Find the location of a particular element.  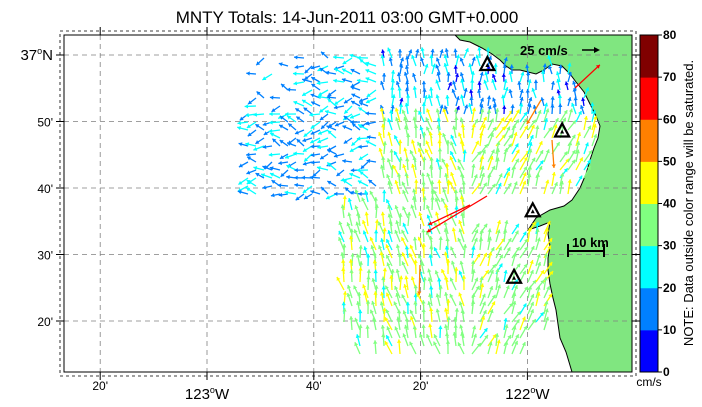

colorbar: 0 10 20 30 40 50 60 70 80 is located at coordinates (658, 203).